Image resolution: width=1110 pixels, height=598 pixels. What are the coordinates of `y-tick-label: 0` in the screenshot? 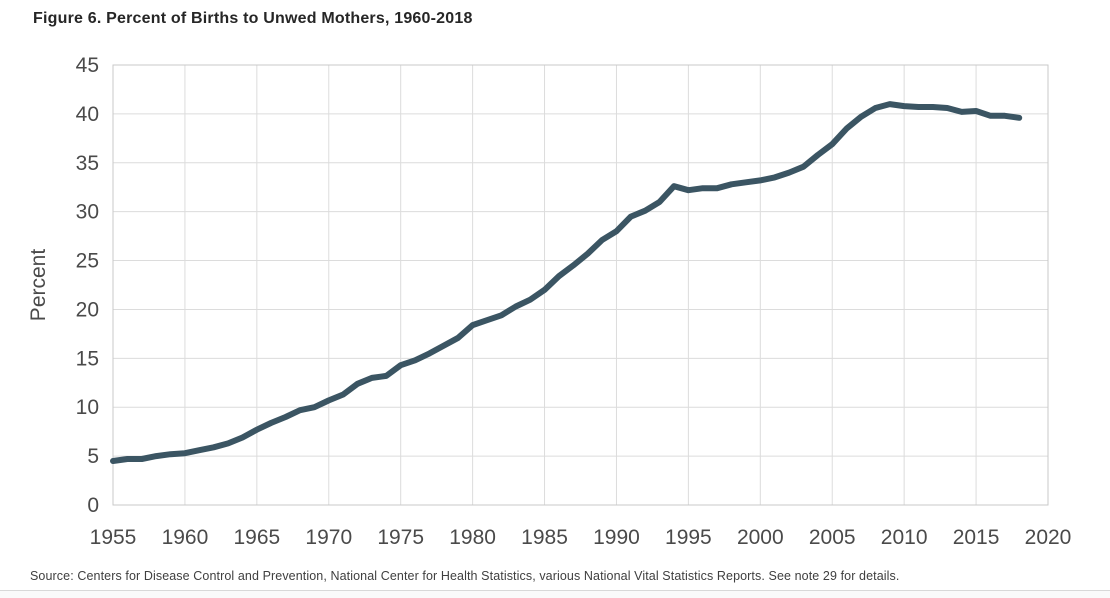 It's located at (93, 505).